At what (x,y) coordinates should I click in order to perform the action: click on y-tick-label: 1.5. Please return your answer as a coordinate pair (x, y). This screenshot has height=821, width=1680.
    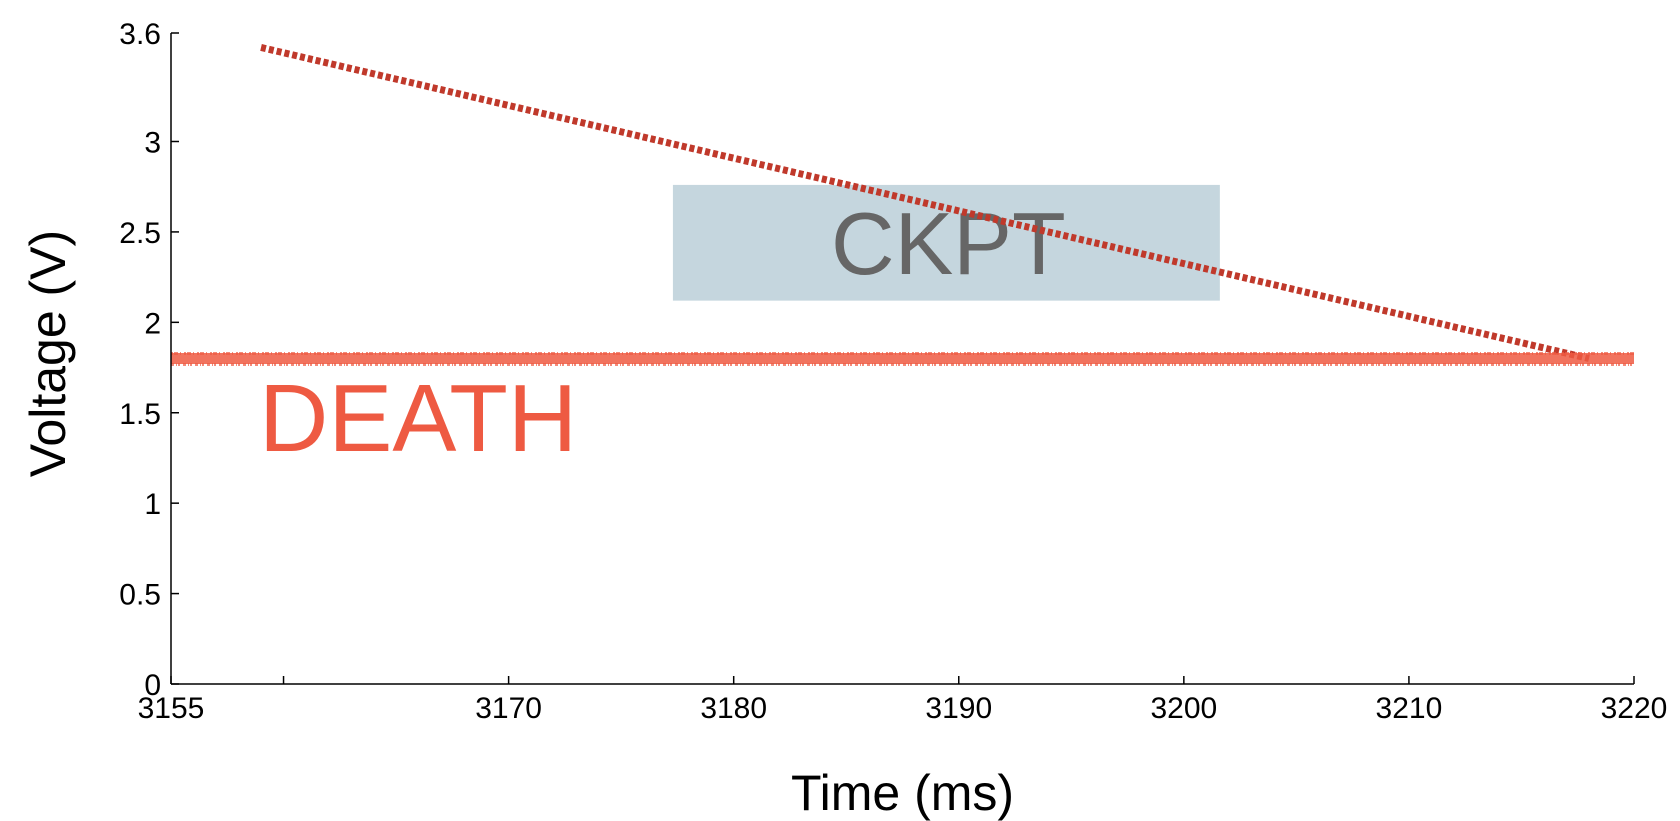
    Looking at the image, I should click on (140, 414).